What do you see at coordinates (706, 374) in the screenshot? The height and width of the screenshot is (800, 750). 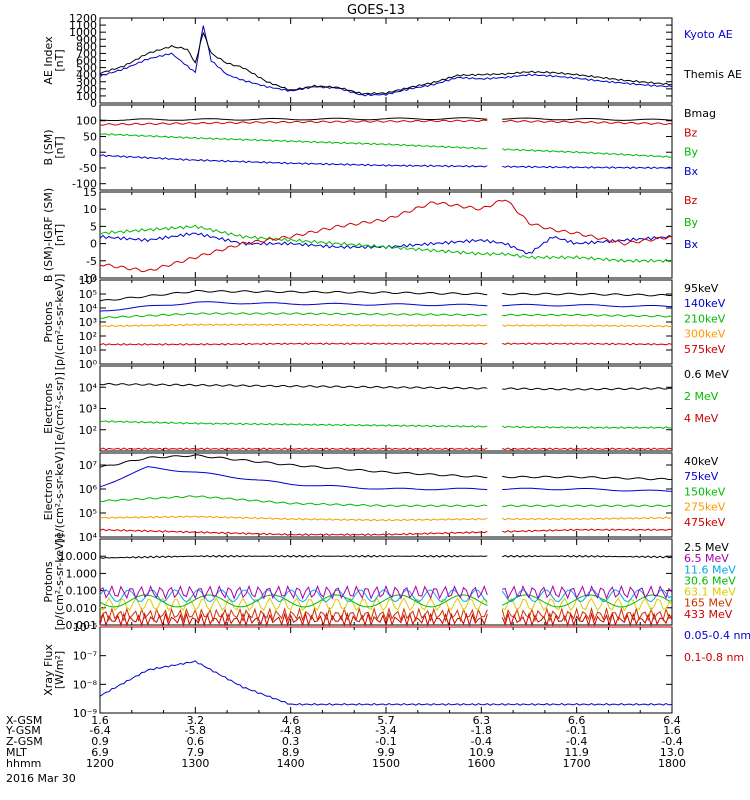 I see `legend-entry: 0.6 MeV` at bounding box center [706, 374].